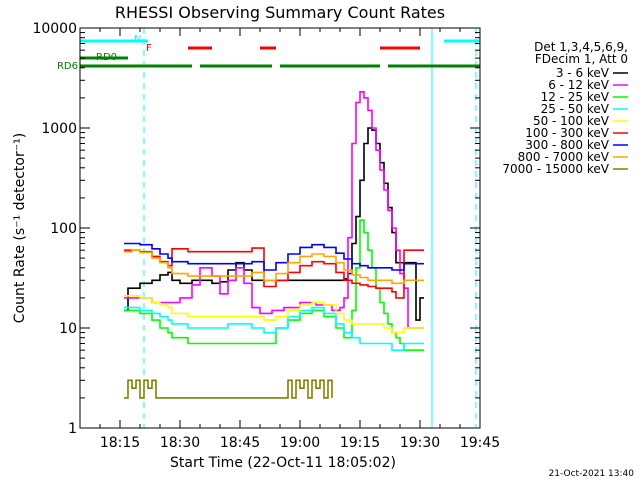  Describe the element at coordinates (581, 59) in the screenshot. I see `legend-header-1: FDecim 1, Att 0` at that location.